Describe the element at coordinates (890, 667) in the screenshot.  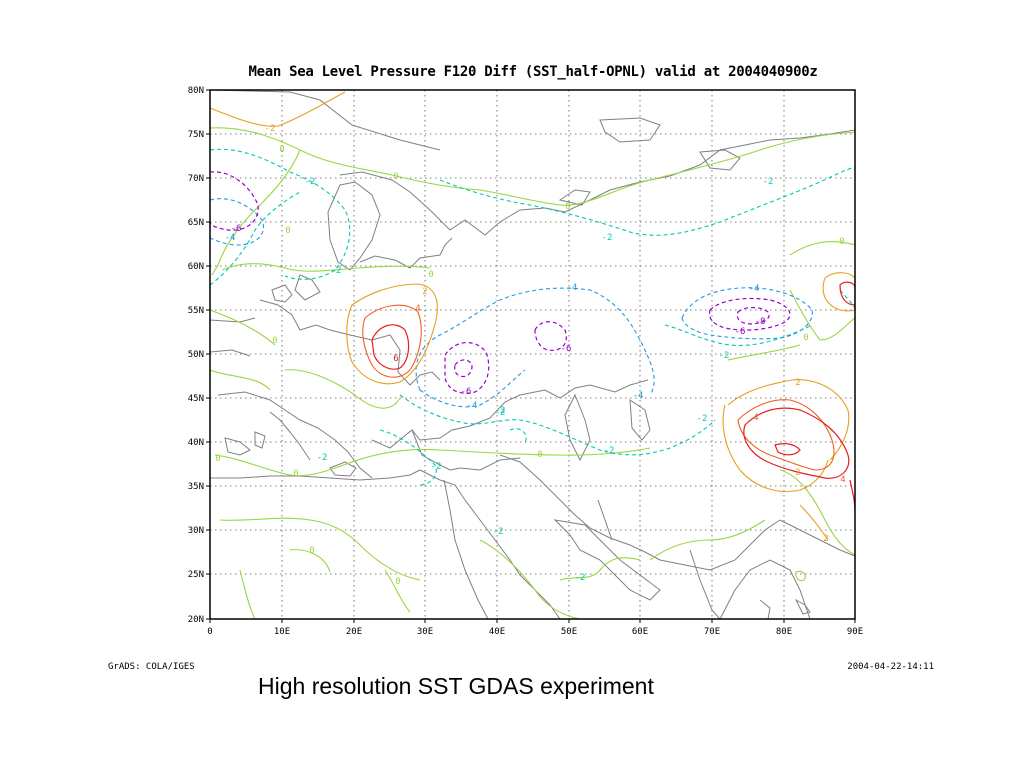
I see `timestamp: 2004-04-22-14:11` at that location.